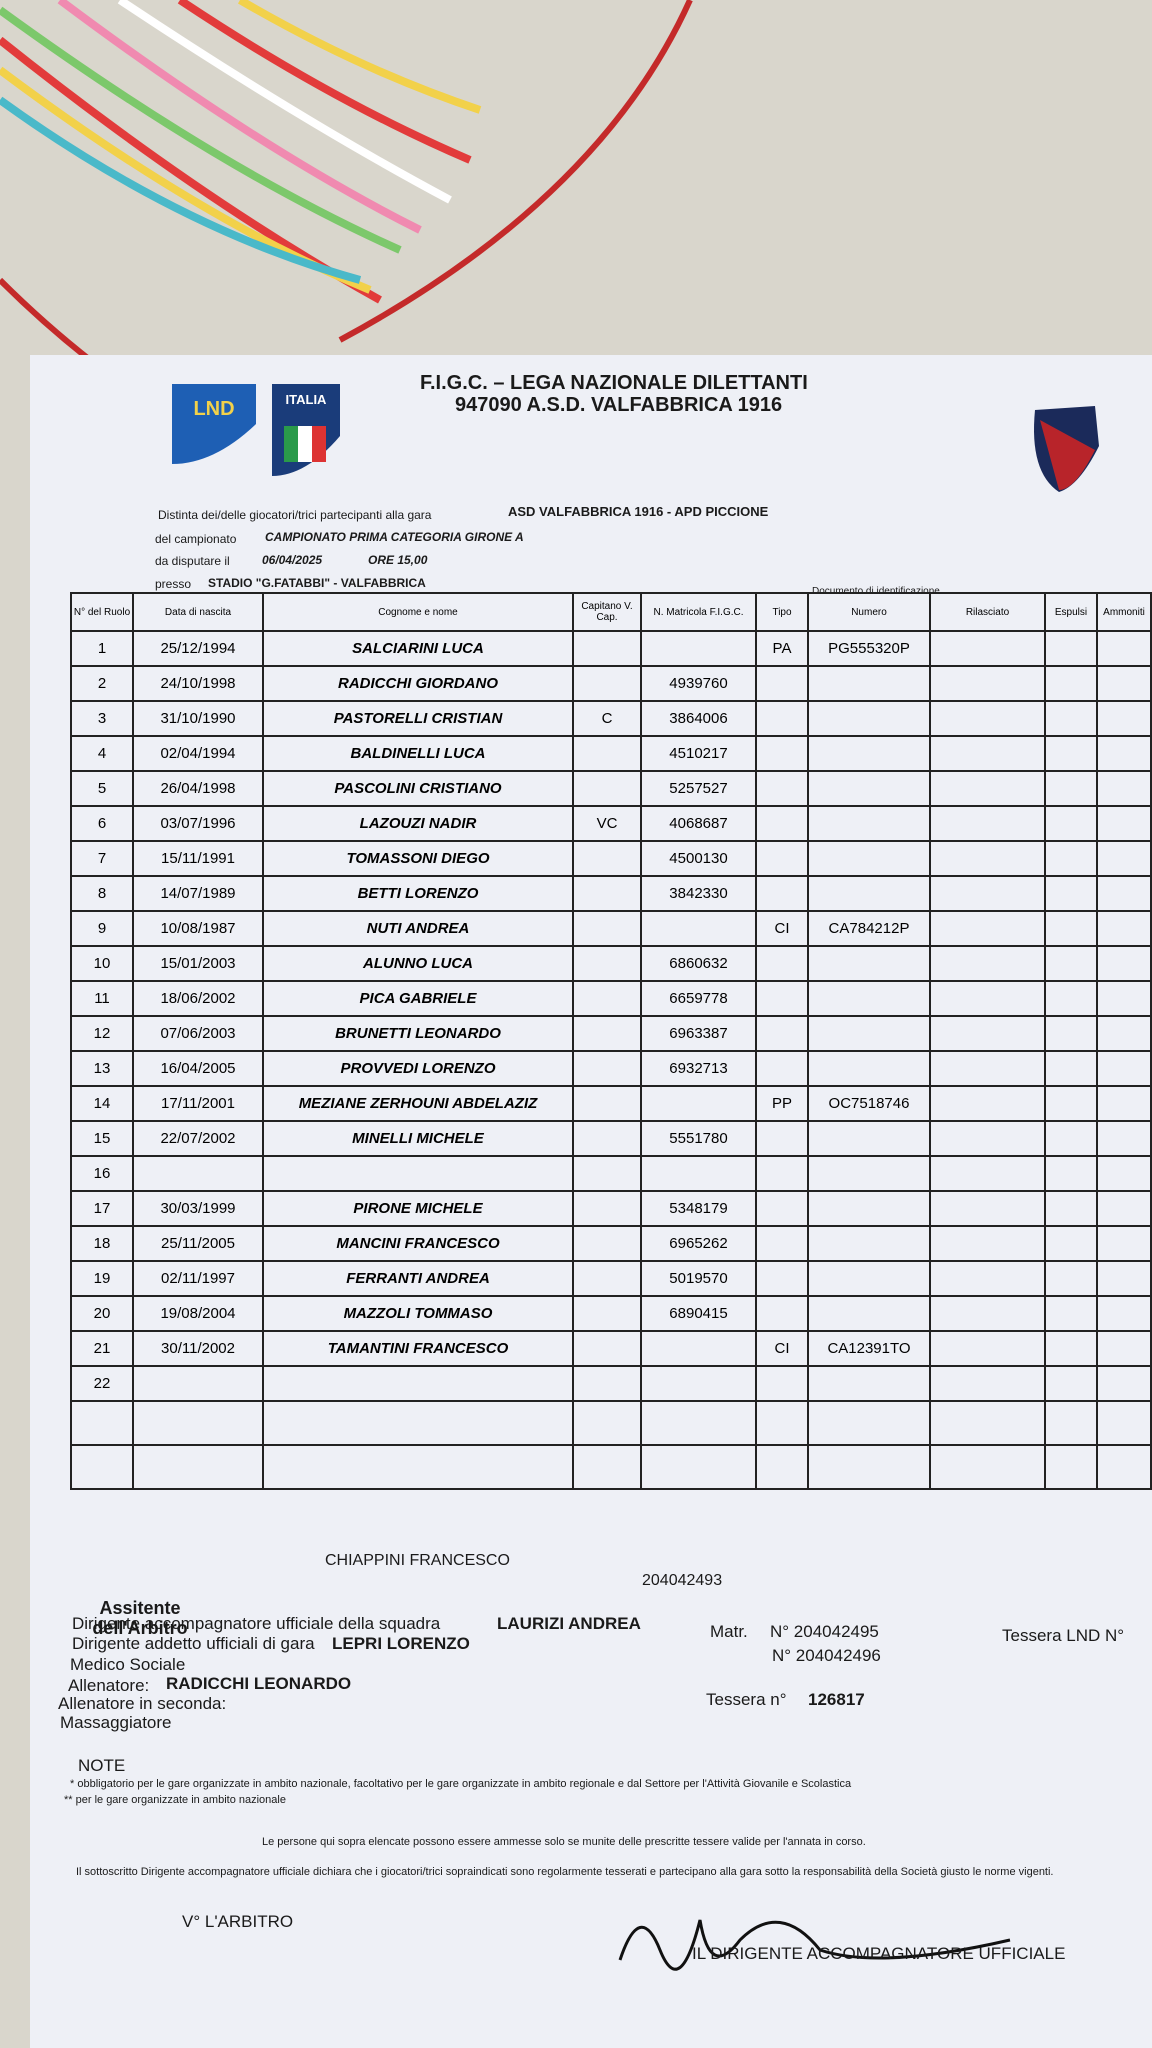  I want to click on player-name: SALCIARINI LUCA, so click(418, 648).